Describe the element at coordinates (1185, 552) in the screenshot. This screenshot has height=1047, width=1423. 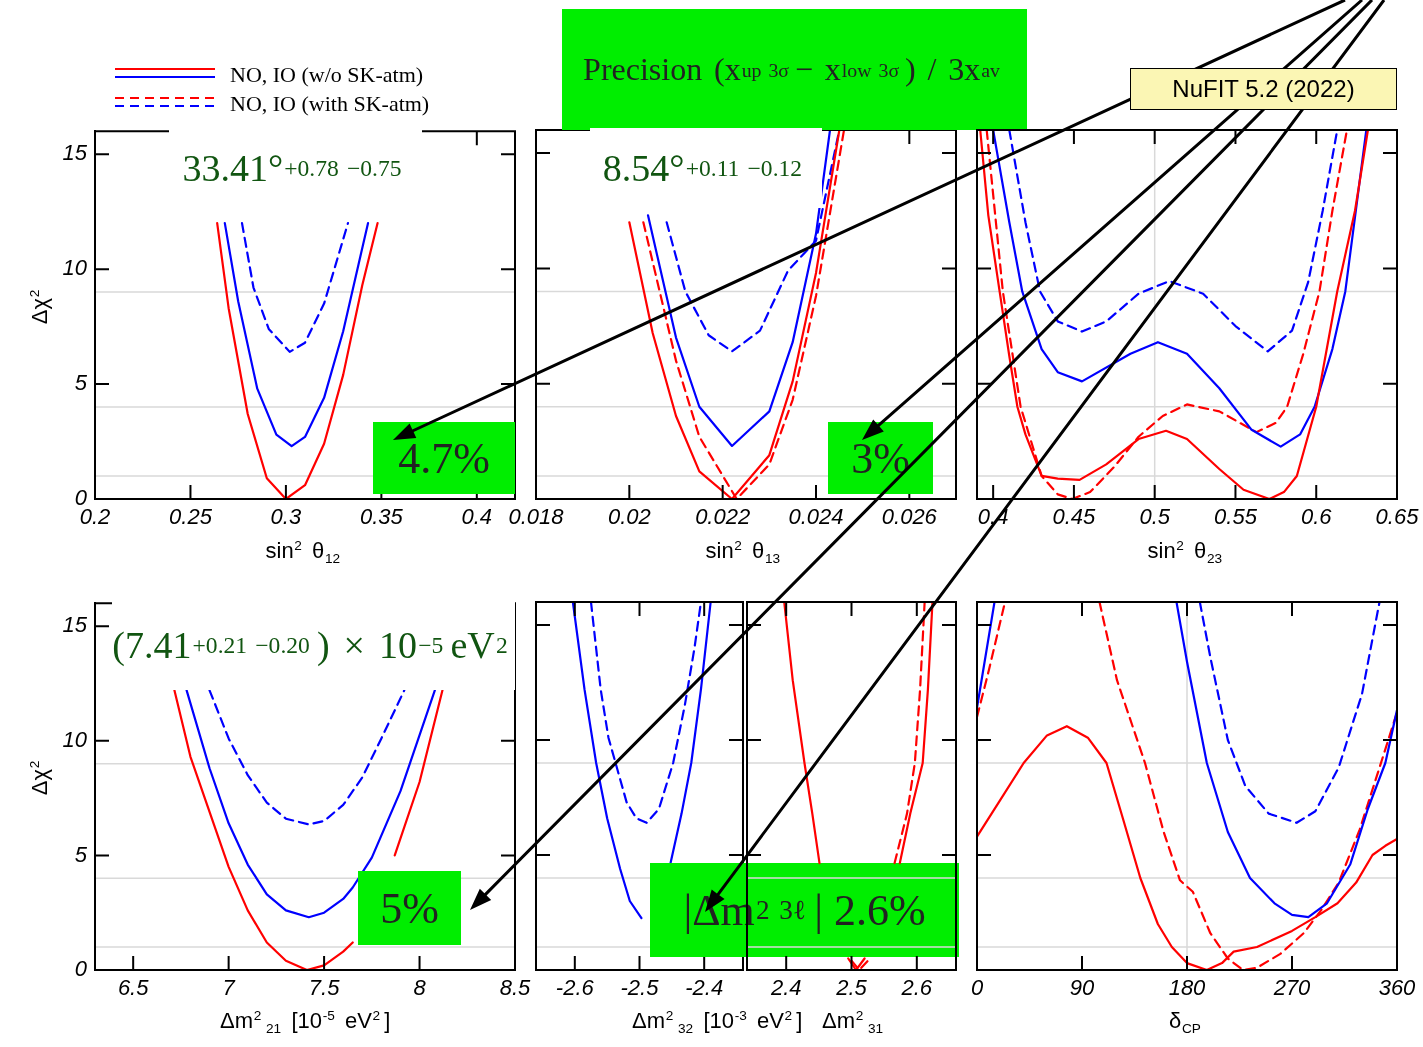
I see `x-axis-title: sin$^{2}$ θ$_{23}$` at that location.